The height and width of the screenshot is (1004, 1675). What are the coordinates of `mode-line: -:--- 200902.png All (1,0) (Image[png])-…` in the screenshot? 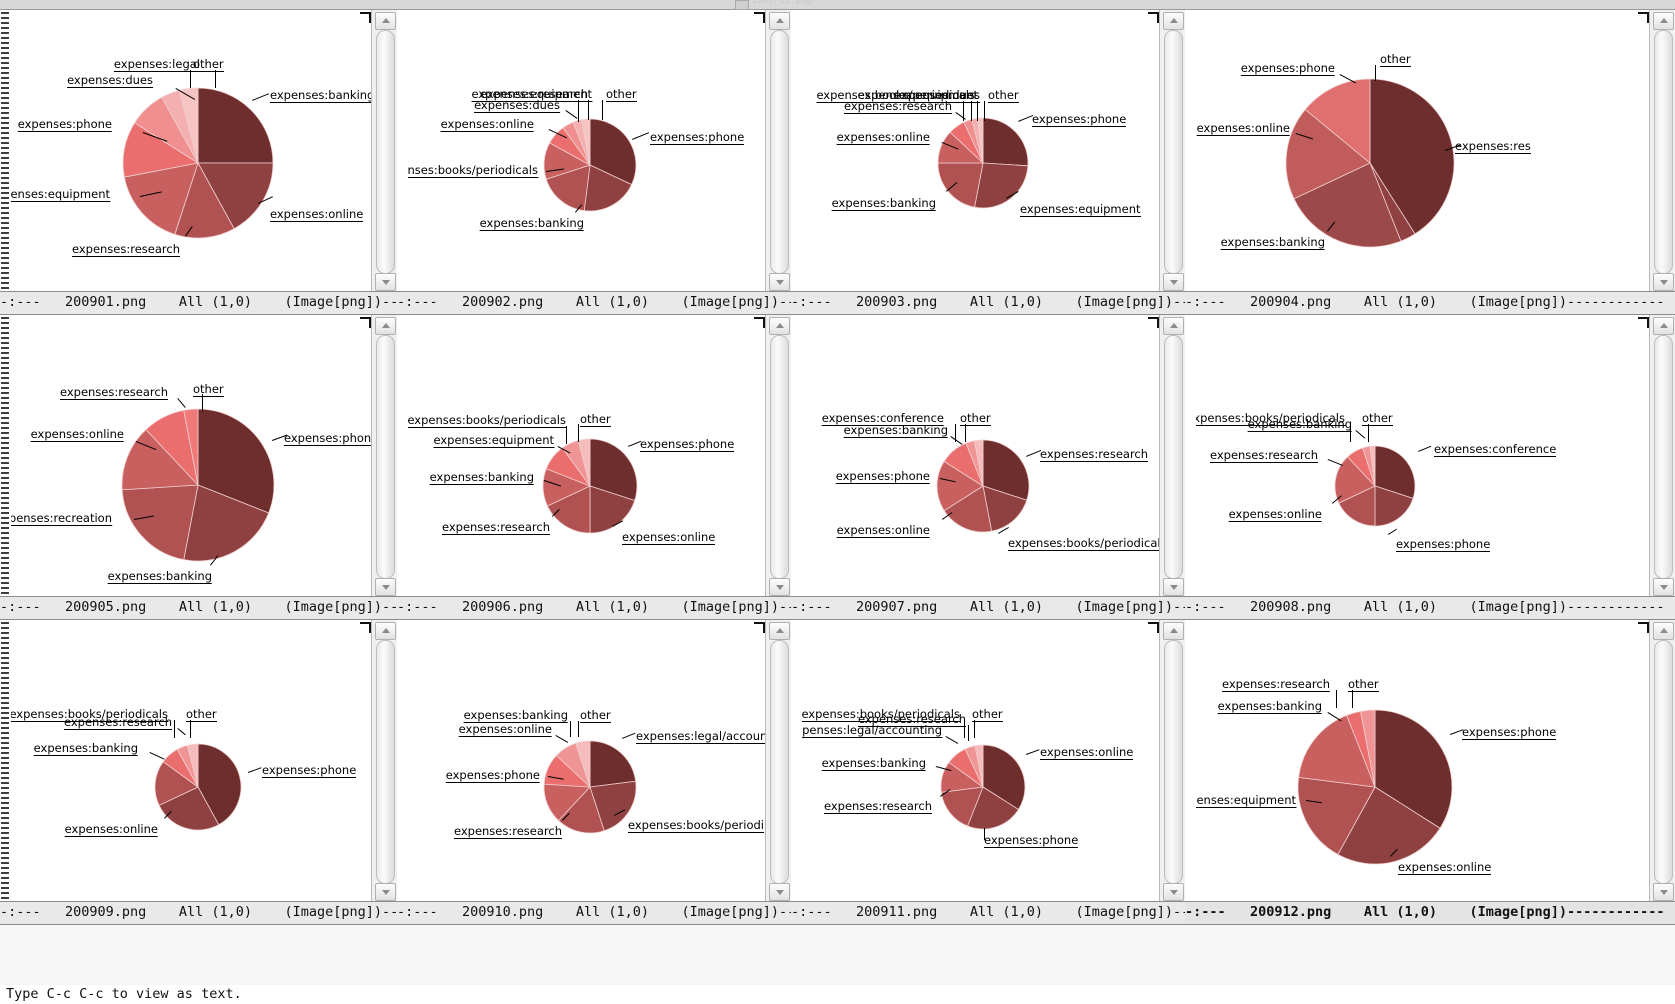 It's located at (594, 303).